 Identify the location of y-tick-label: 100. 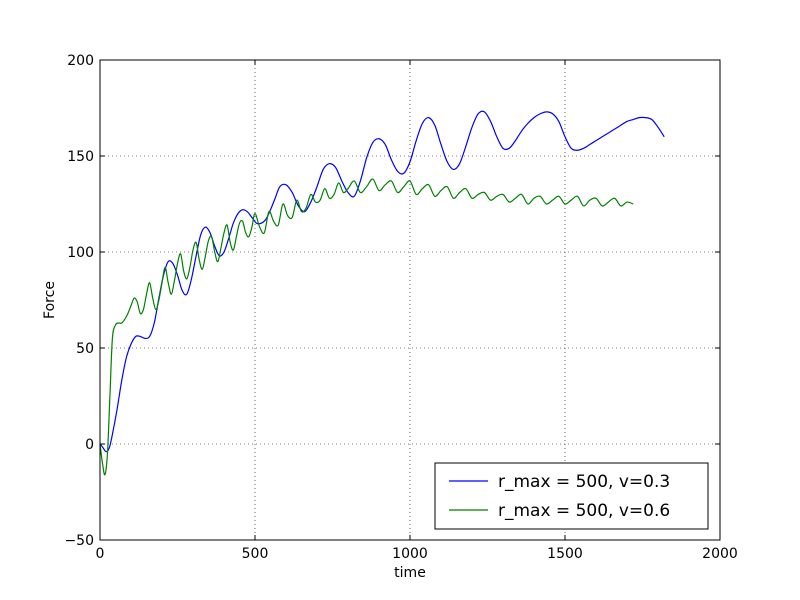
(80, 253).